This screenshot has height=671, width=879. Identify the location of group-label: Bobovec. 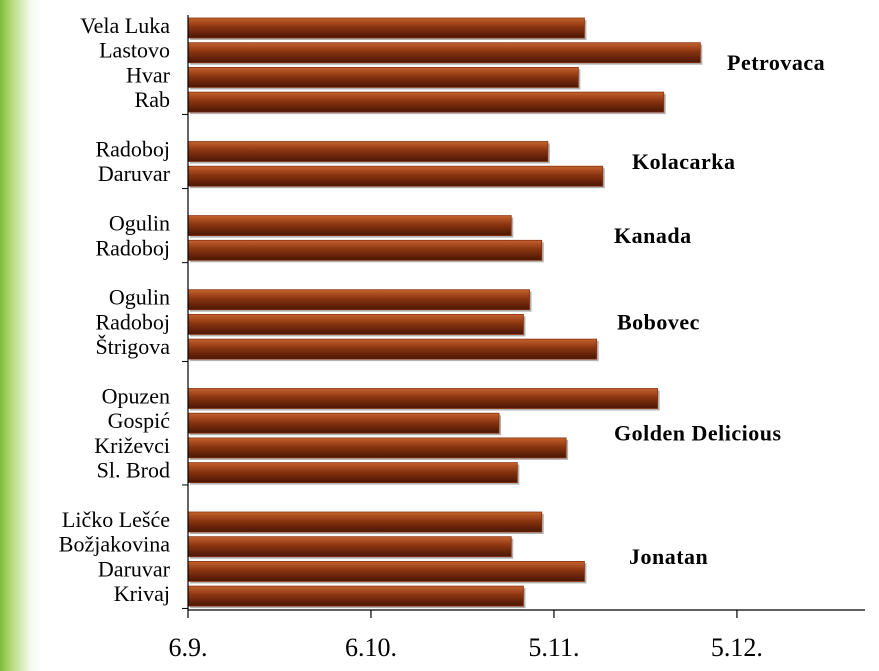
(658, 321).